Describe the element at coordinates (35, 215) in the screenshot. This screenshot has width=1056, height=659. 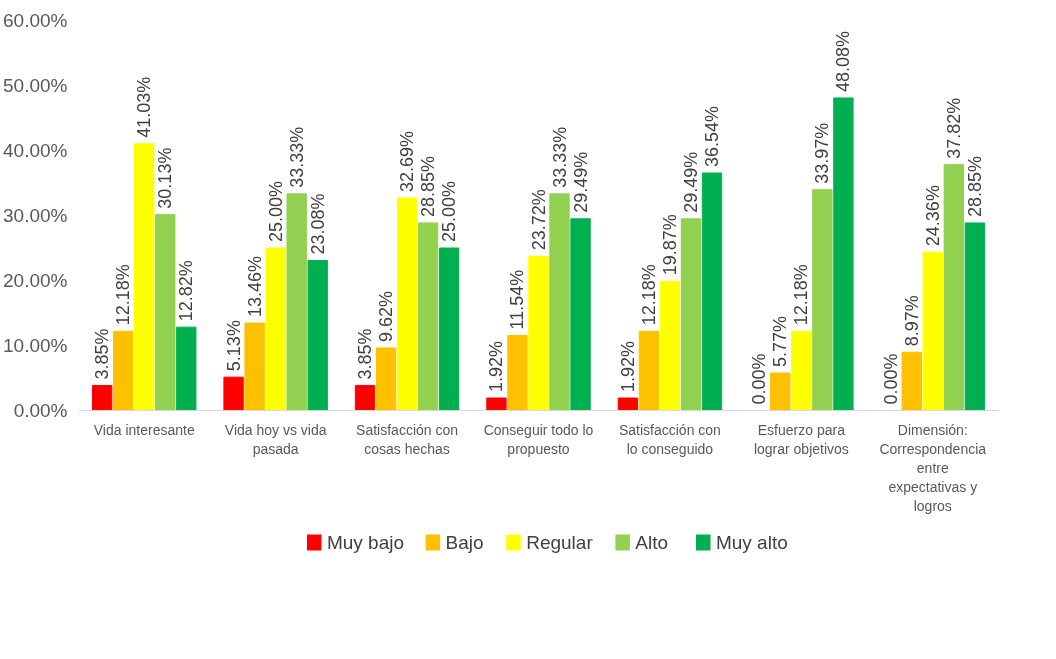
I see `y-tick-label: 30.00%` at that location.